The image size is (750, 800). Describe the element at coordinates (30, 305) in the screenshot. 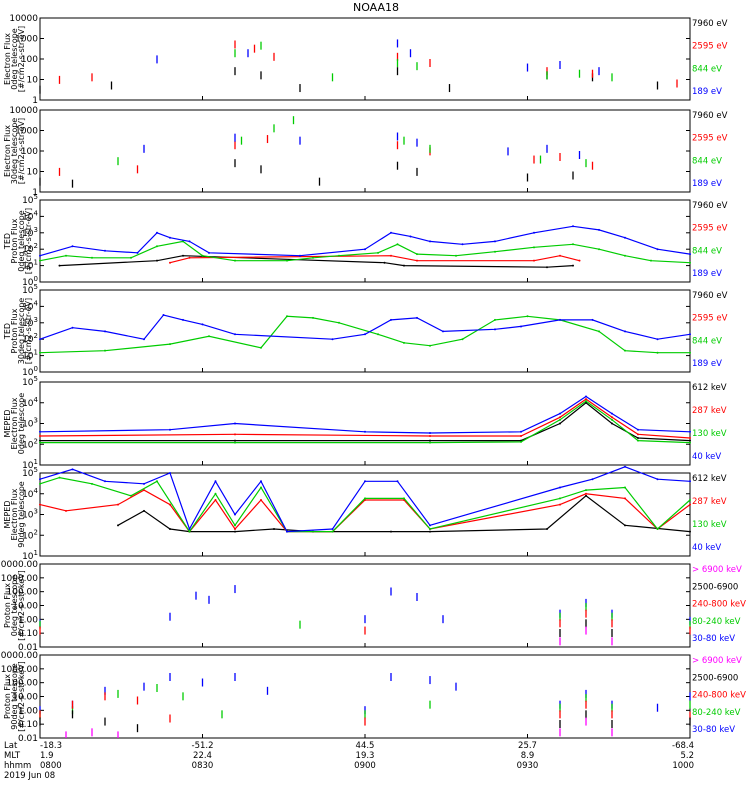

I see `y-tick-label: 10⁴` at that location.